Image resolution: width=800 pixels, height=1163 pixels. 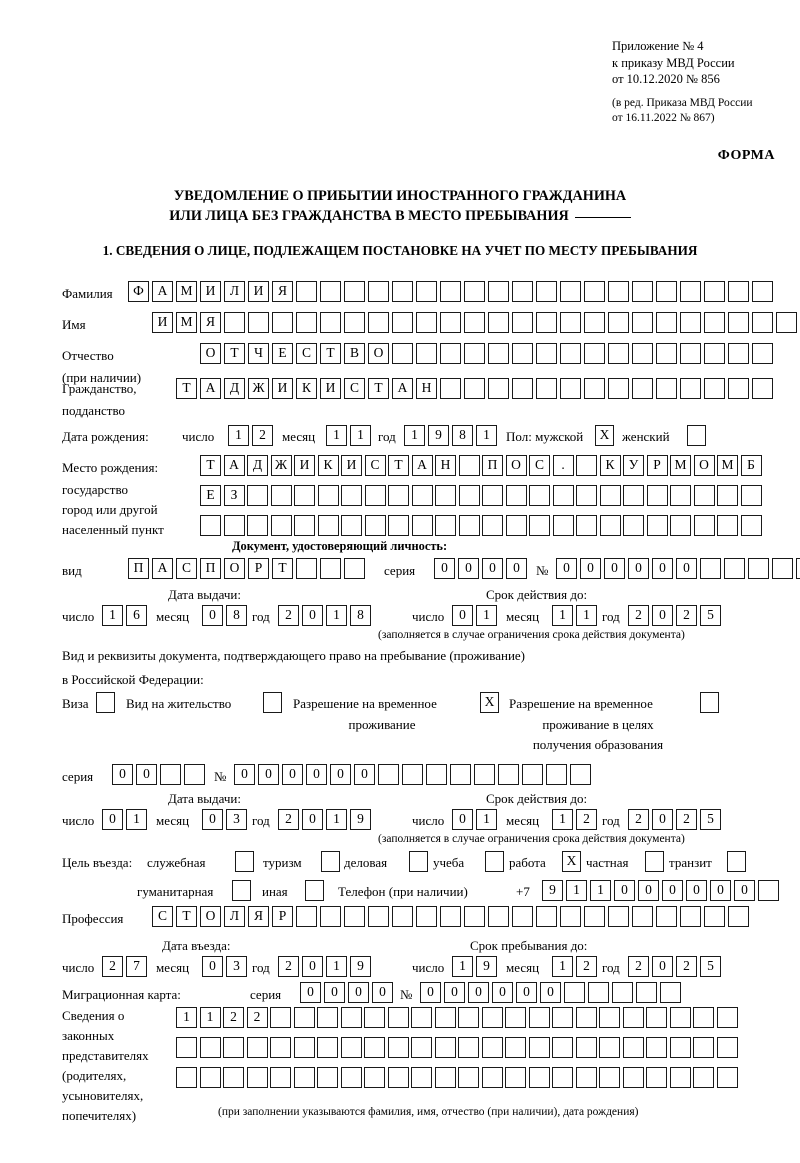 What do you see at coordinates (489, 702) in the screenshot?
I see `stay-doc-rvp-checkbox: X` at bounding box center [489, 702].